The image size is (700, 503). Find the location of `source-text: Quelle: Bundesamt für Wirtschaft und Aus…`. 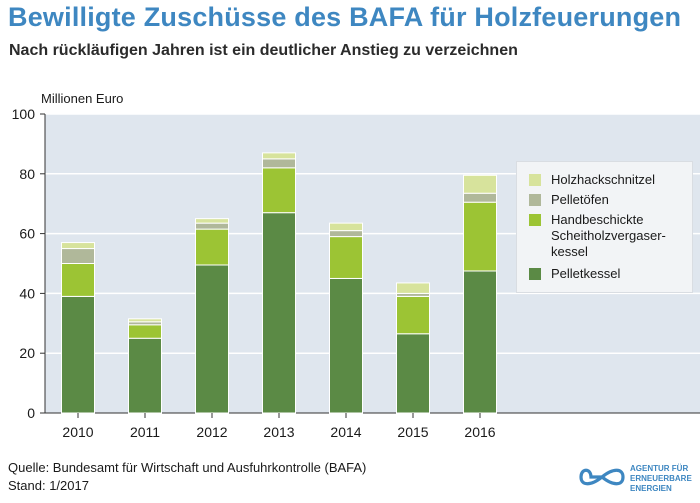

source-text: Quelle: Bundesamt für Wirtschaft und Aus… is located at coordinates (187, 467).